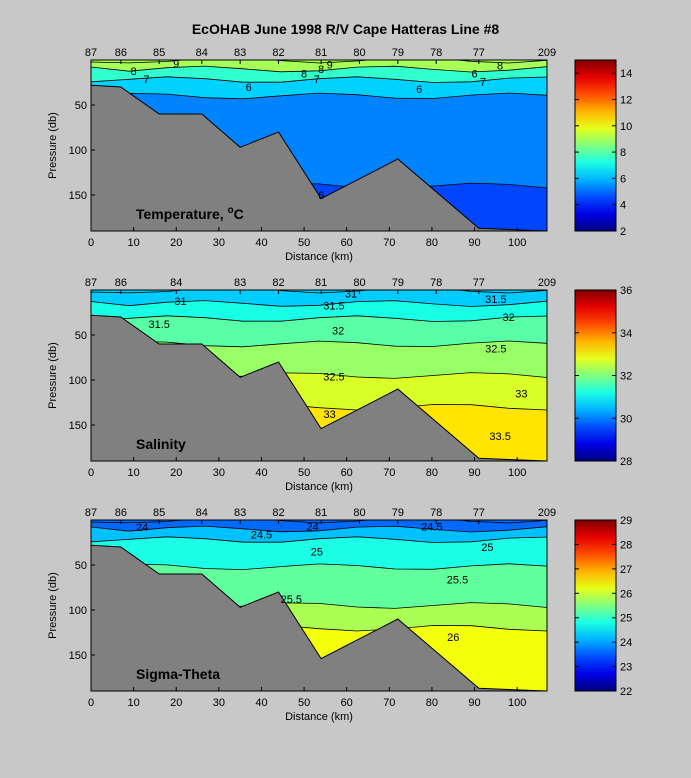 Image resolution: width=691 pixels, height=778 pixels. What do you see at coordinates (626, 668) in the screenshot?
I see `sigma-theta-colorbar-tick-label: 23` at bounding box center [626, 668].